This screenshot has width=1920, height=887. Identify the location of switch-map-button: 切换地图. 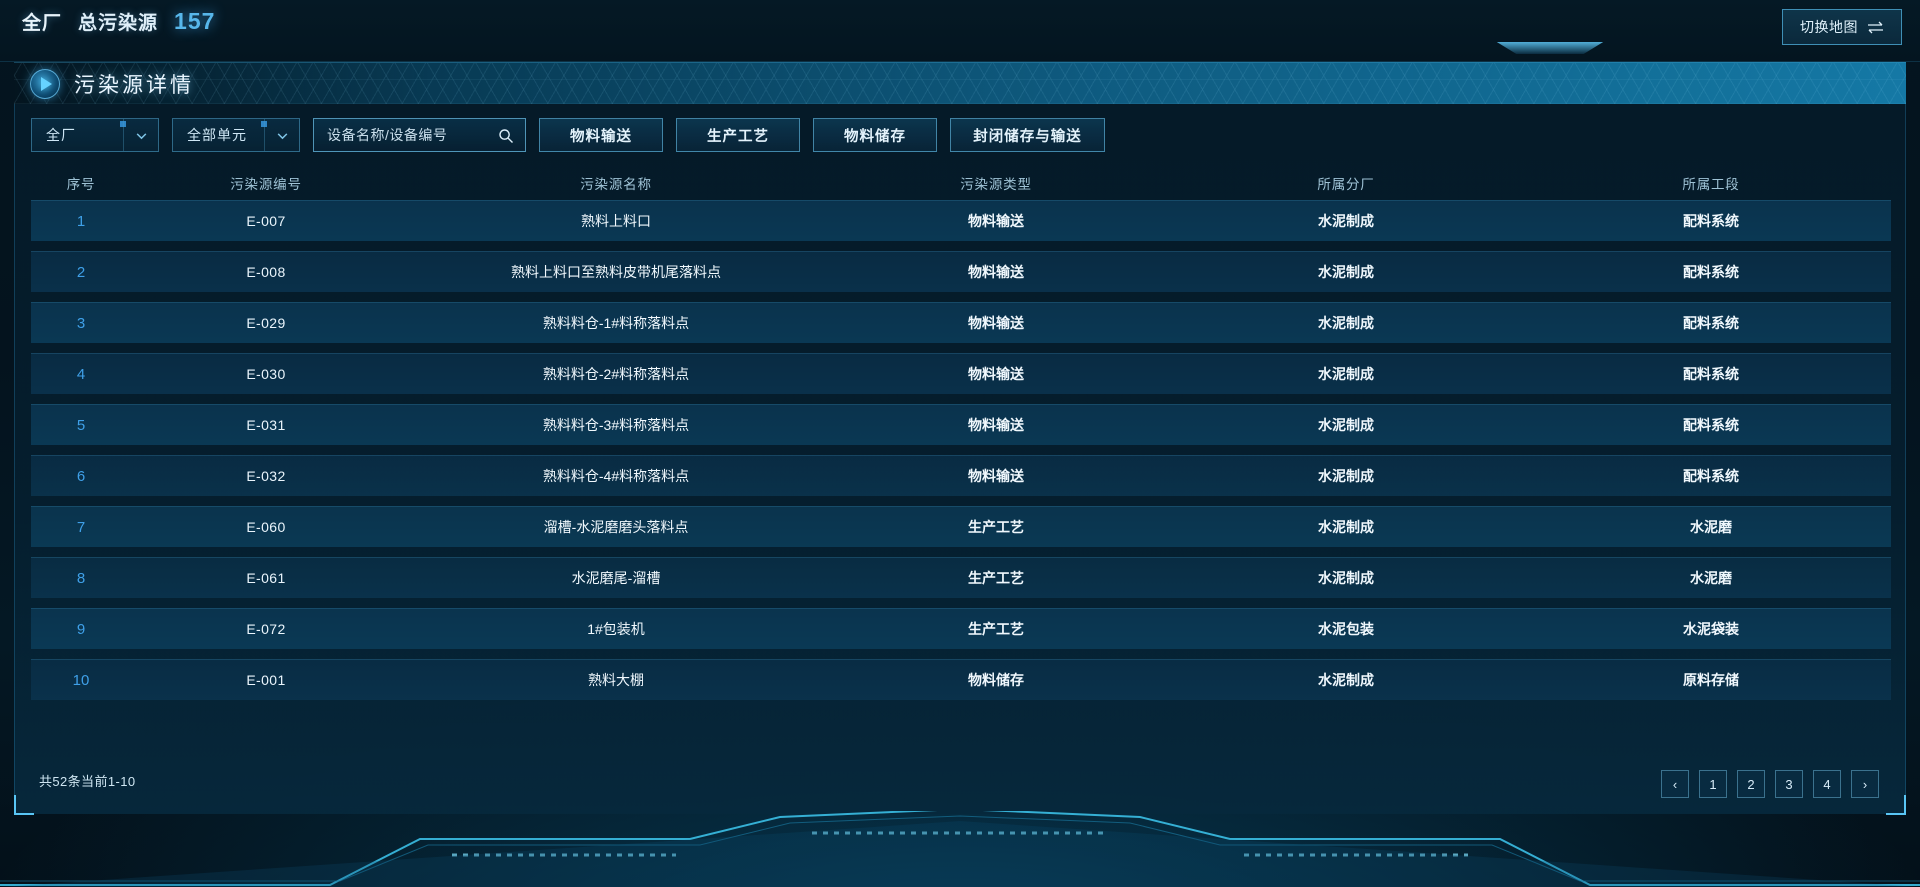
(1842, 27).